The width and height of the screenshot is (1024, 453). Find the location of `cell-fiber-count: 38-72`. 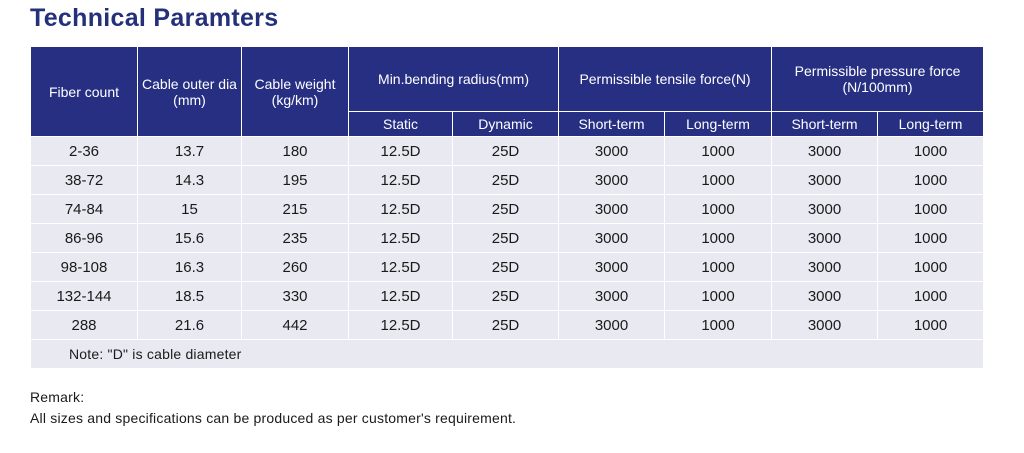

cell-fiber-count: 38-72 is located at coordinates (84, 180).